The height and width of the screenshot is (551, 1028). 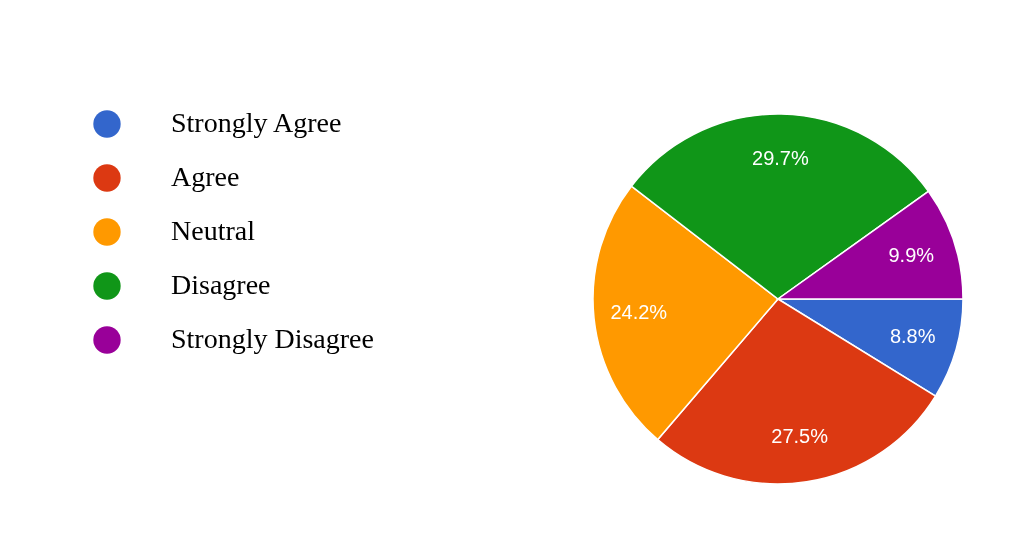 I want to click on data-label: 27.5%, so click(x=800, y=436).